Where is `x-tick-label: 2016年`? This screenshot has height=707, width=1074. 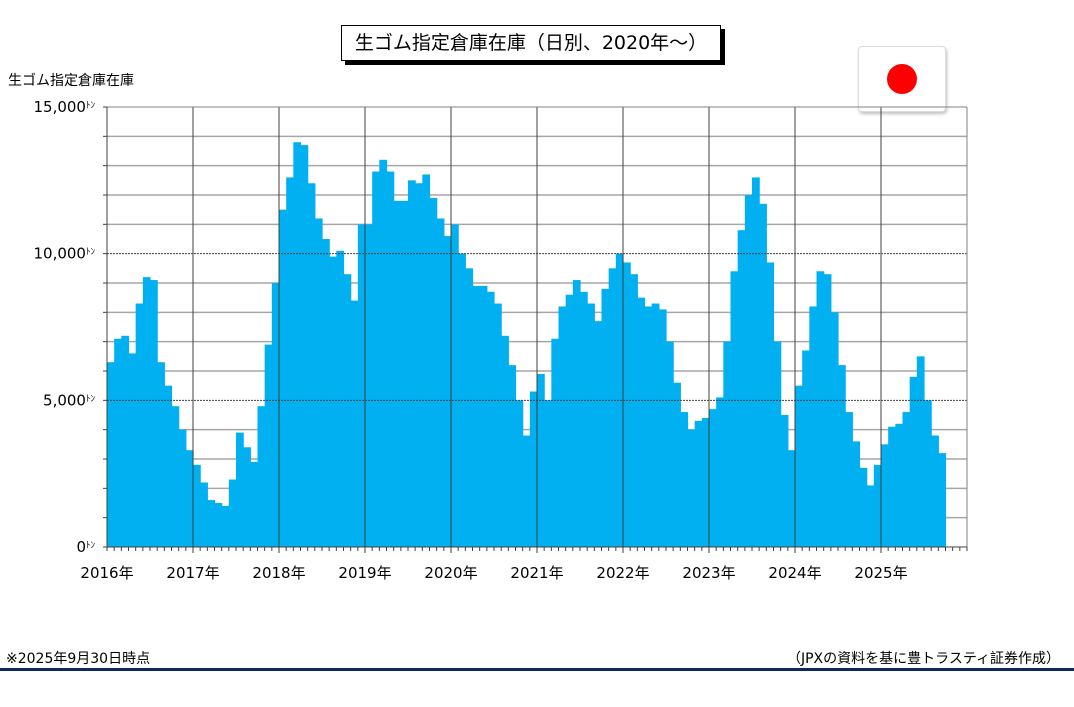
x-tick-label: 2016年 is located at coordinates (106, 573).